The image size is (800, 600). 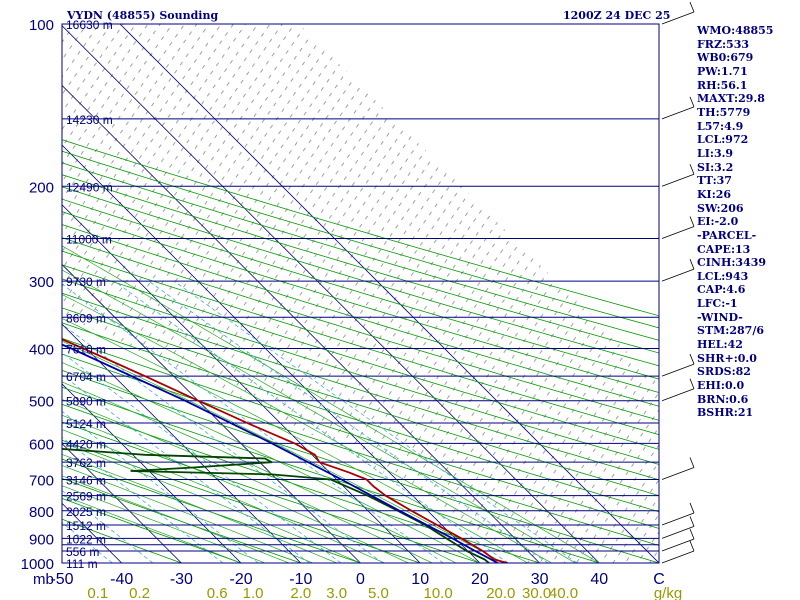 What do you see at coordinates (41, 539) in the screenshot?
I see `pressure-label: 900` at bounding box center [41, 539].